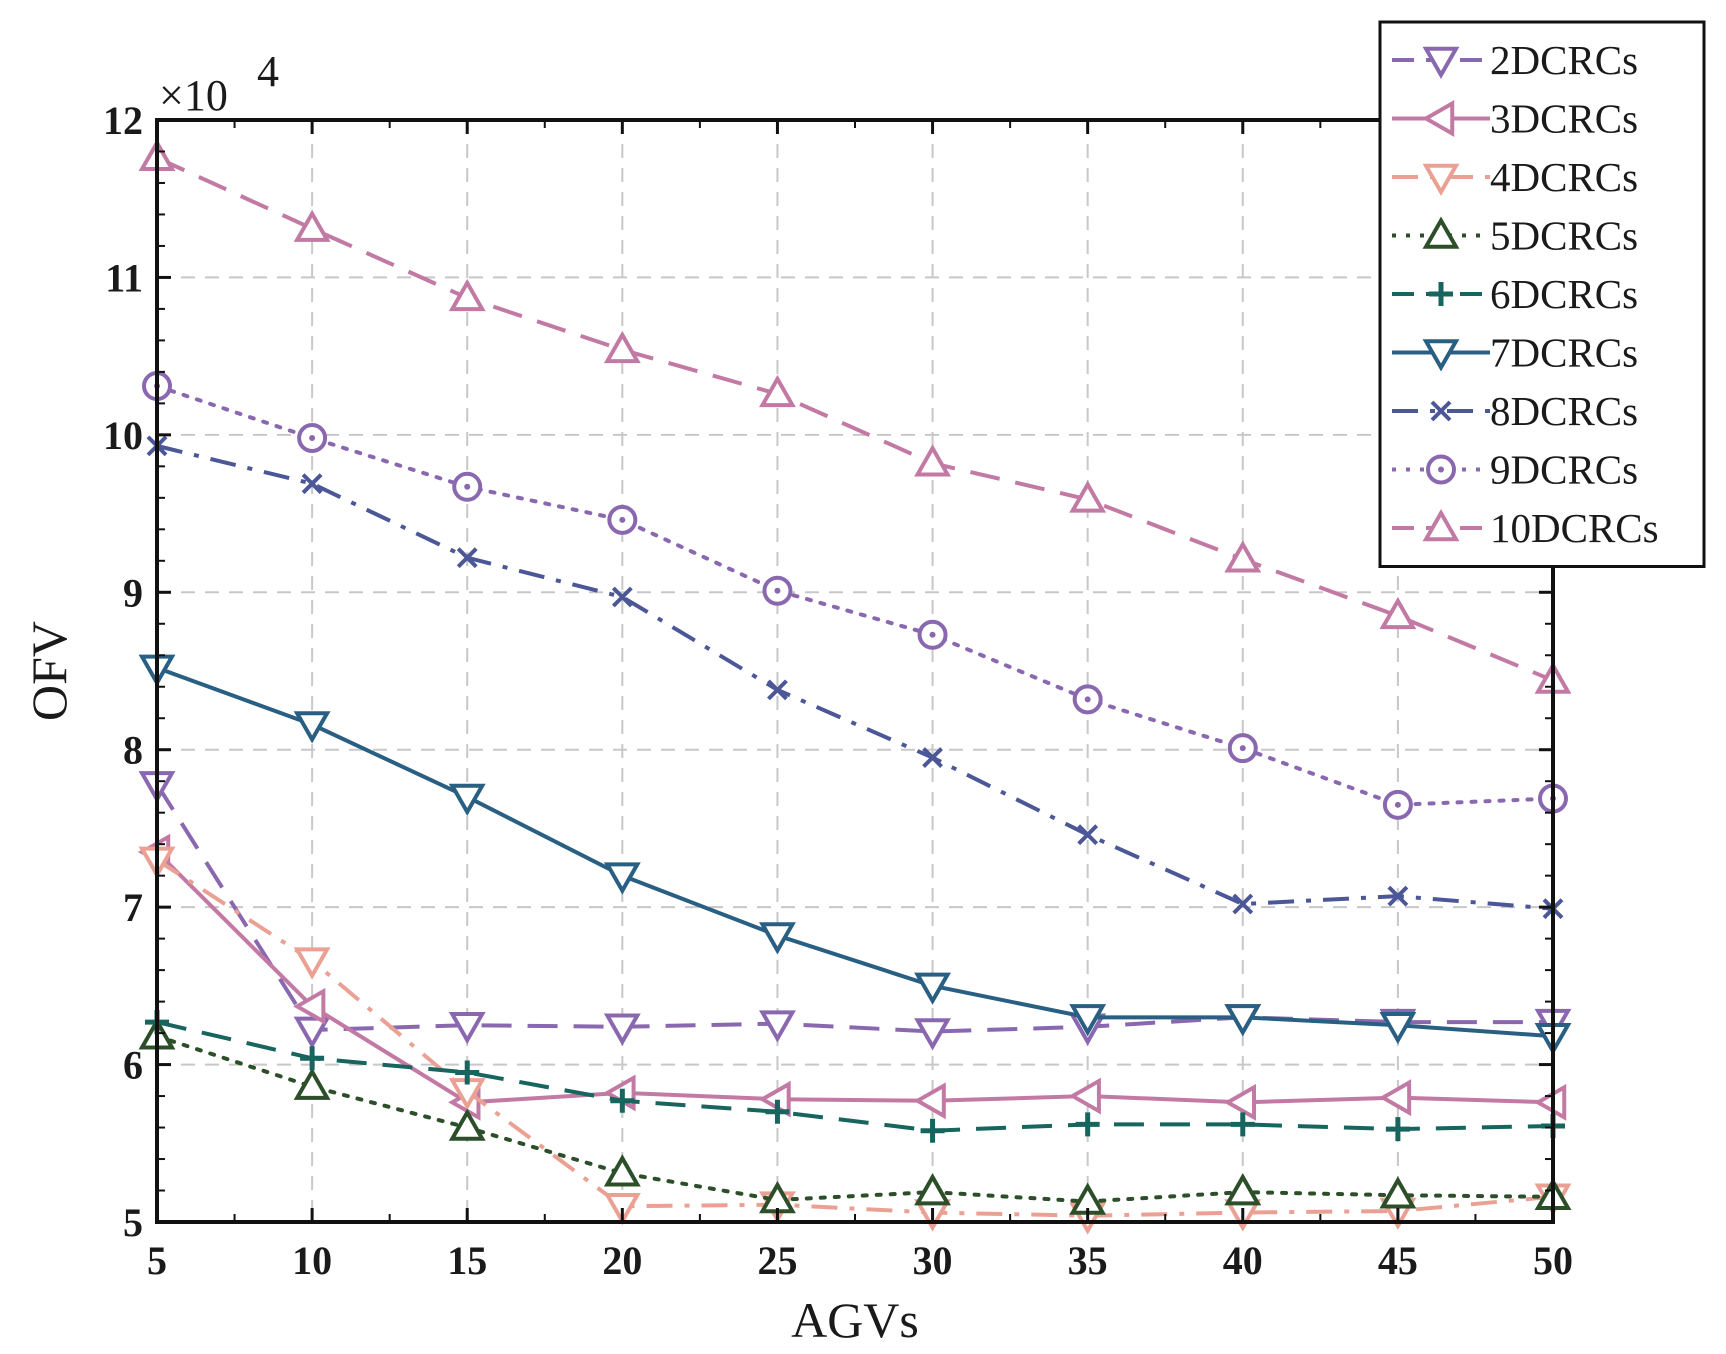  I want to click on legend-item-7dcrcs: 7DCRCs, so click(1515, 353).